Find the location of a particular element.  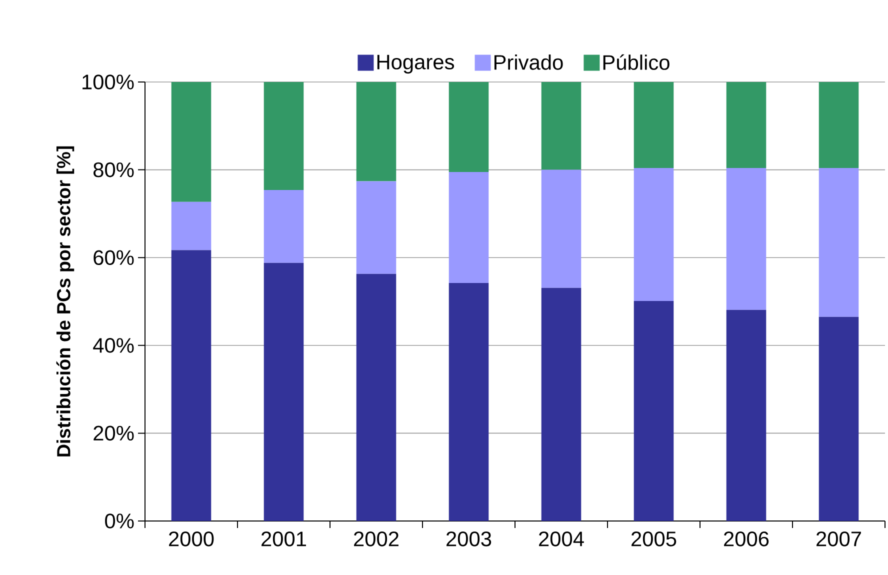

y-tick-label: 60% is located at coordinates (114, 258).